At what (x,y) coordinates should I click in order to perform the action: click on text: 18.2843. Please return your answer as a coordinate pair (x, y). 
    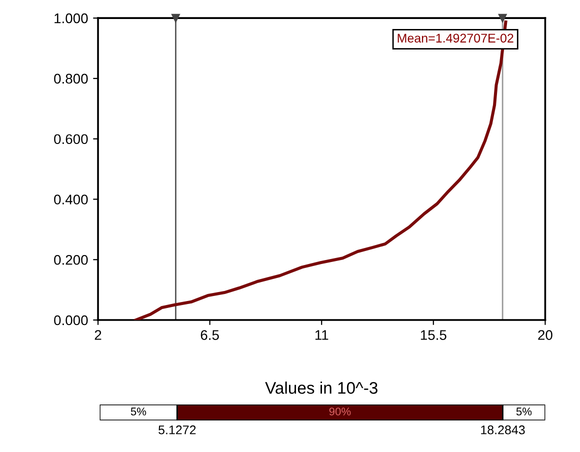
    Looking at the image, I should click on (503, 429).